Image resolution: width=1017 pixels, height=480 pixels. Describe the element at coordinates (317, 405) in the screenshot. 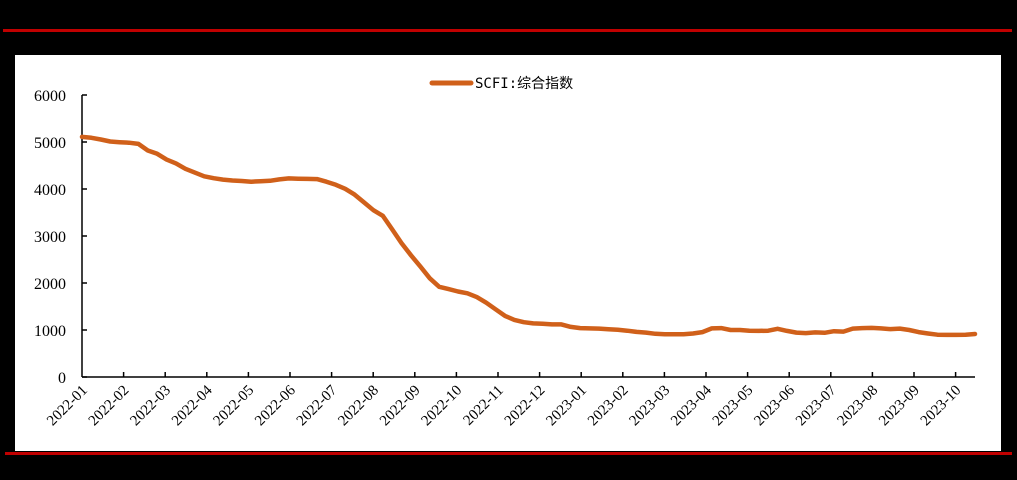

I see `x-tick-label: 2022-07` at that location.